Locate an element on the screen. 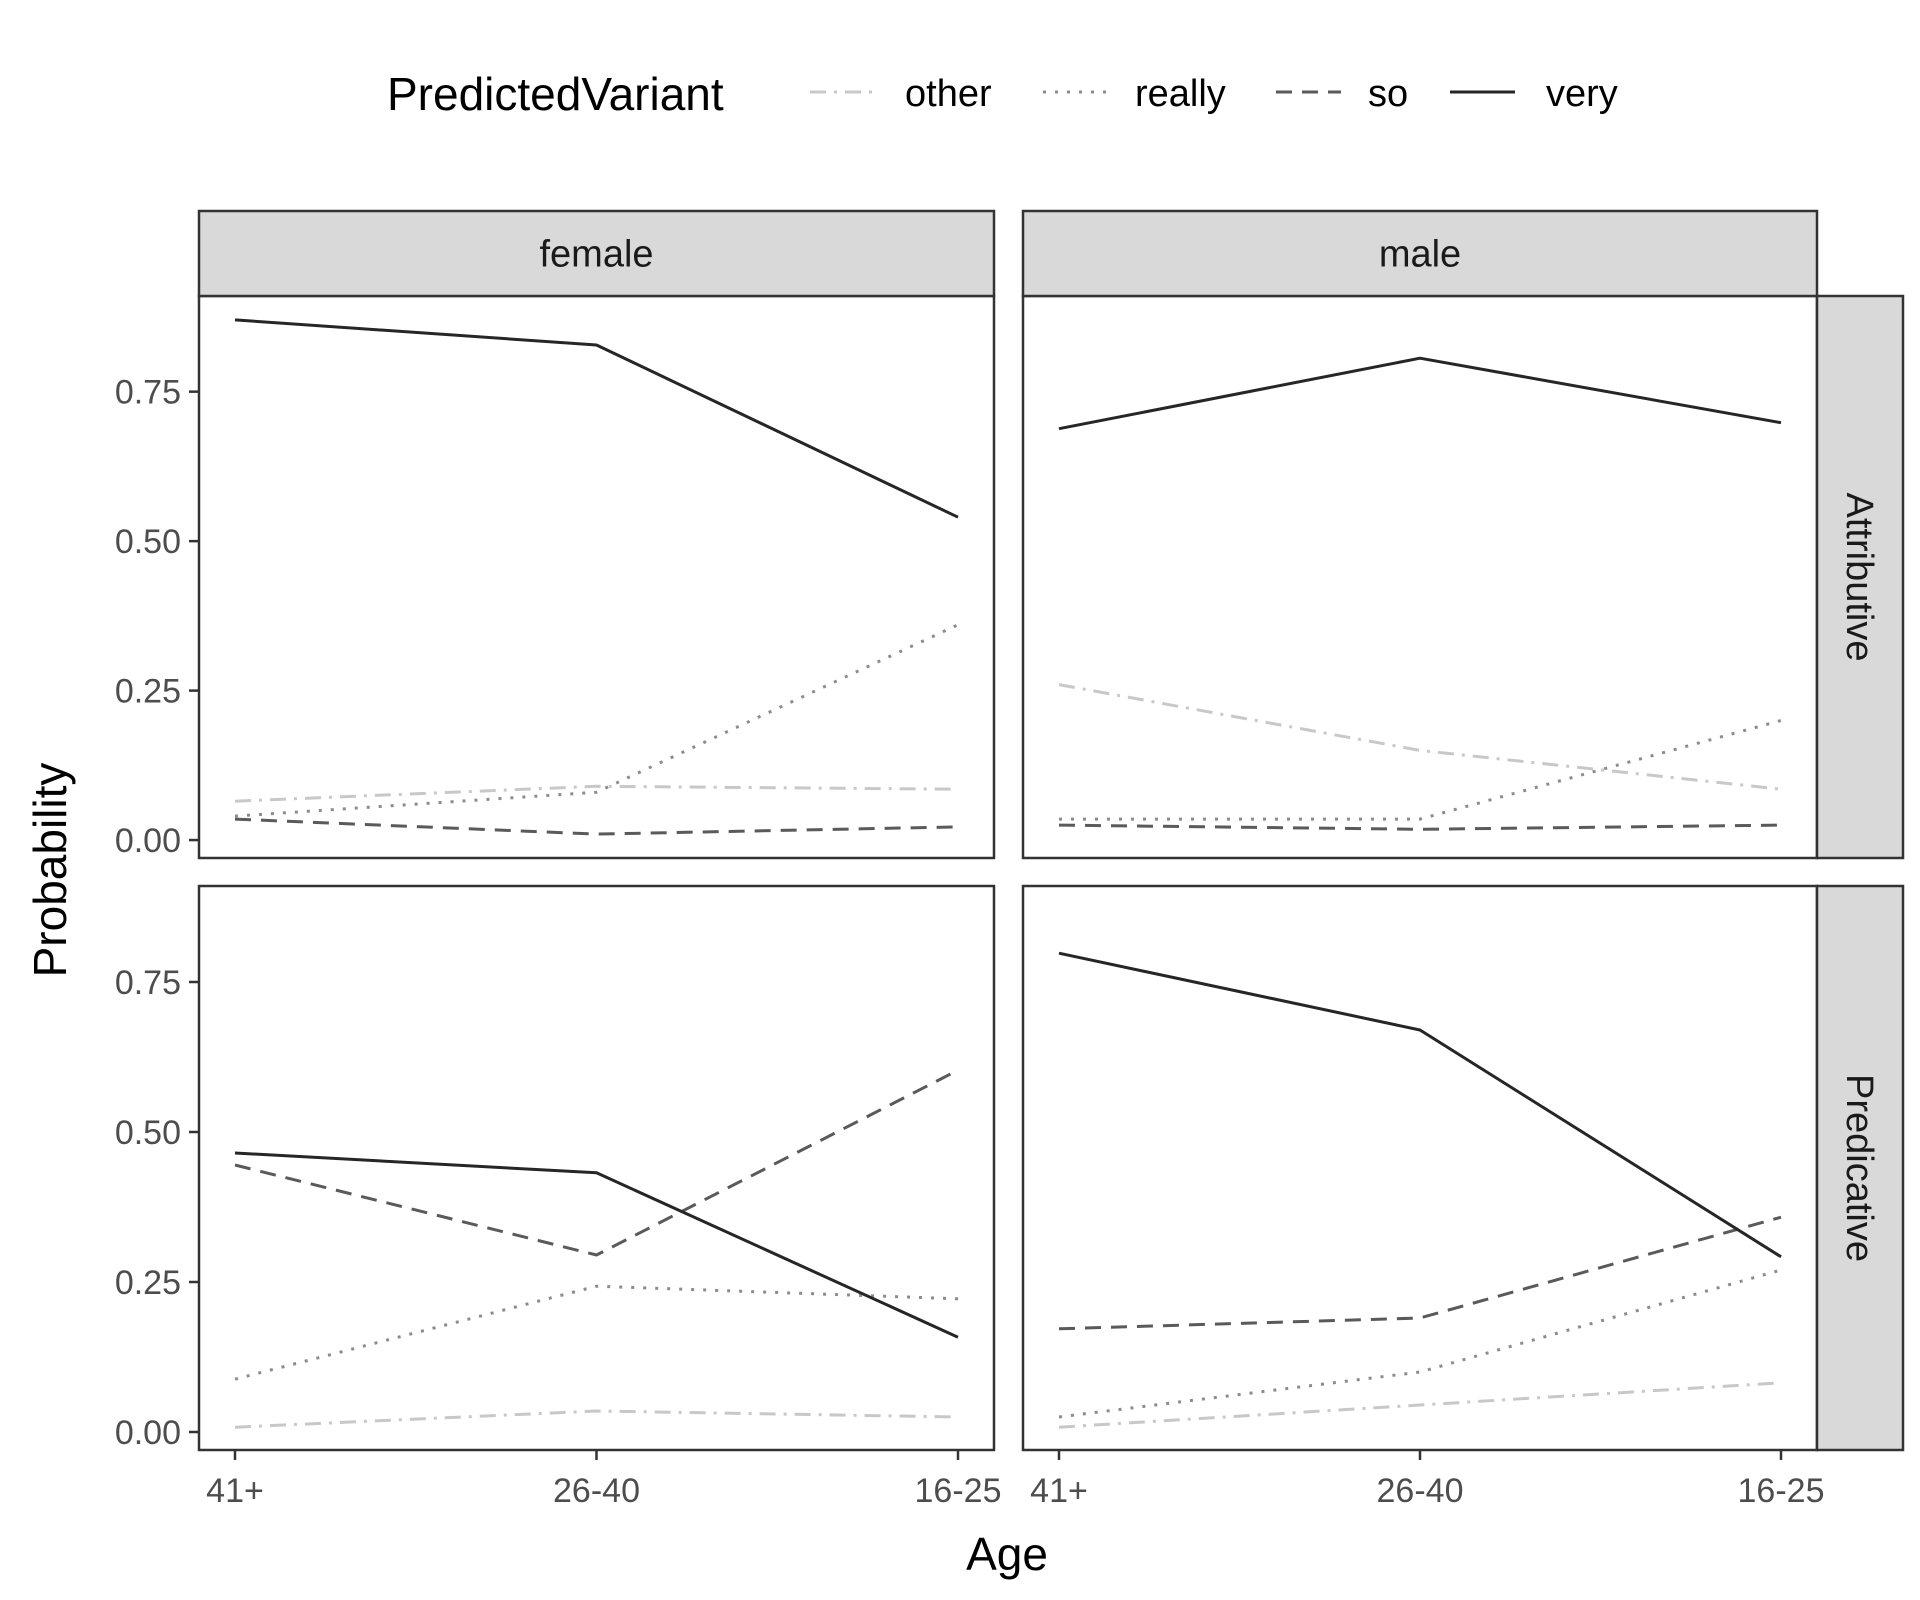  y-axis-title: Probability is located at coordinates (50, 870).